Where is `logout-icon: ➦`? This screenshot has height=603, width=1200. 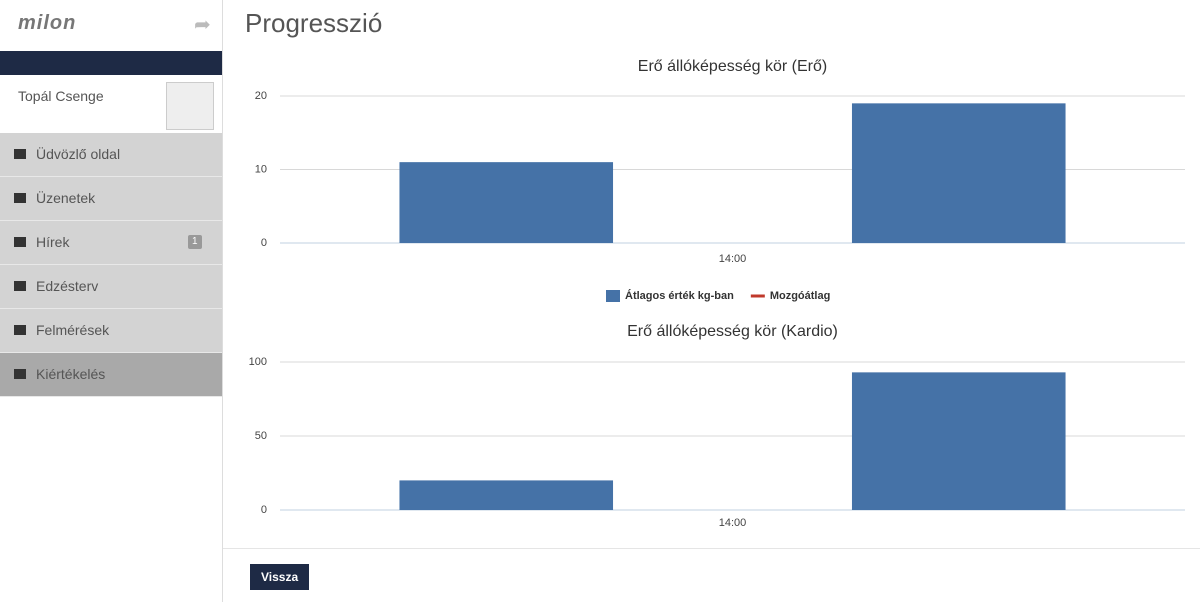 logout-icon: ➦ is located at coordinates (202, 25).